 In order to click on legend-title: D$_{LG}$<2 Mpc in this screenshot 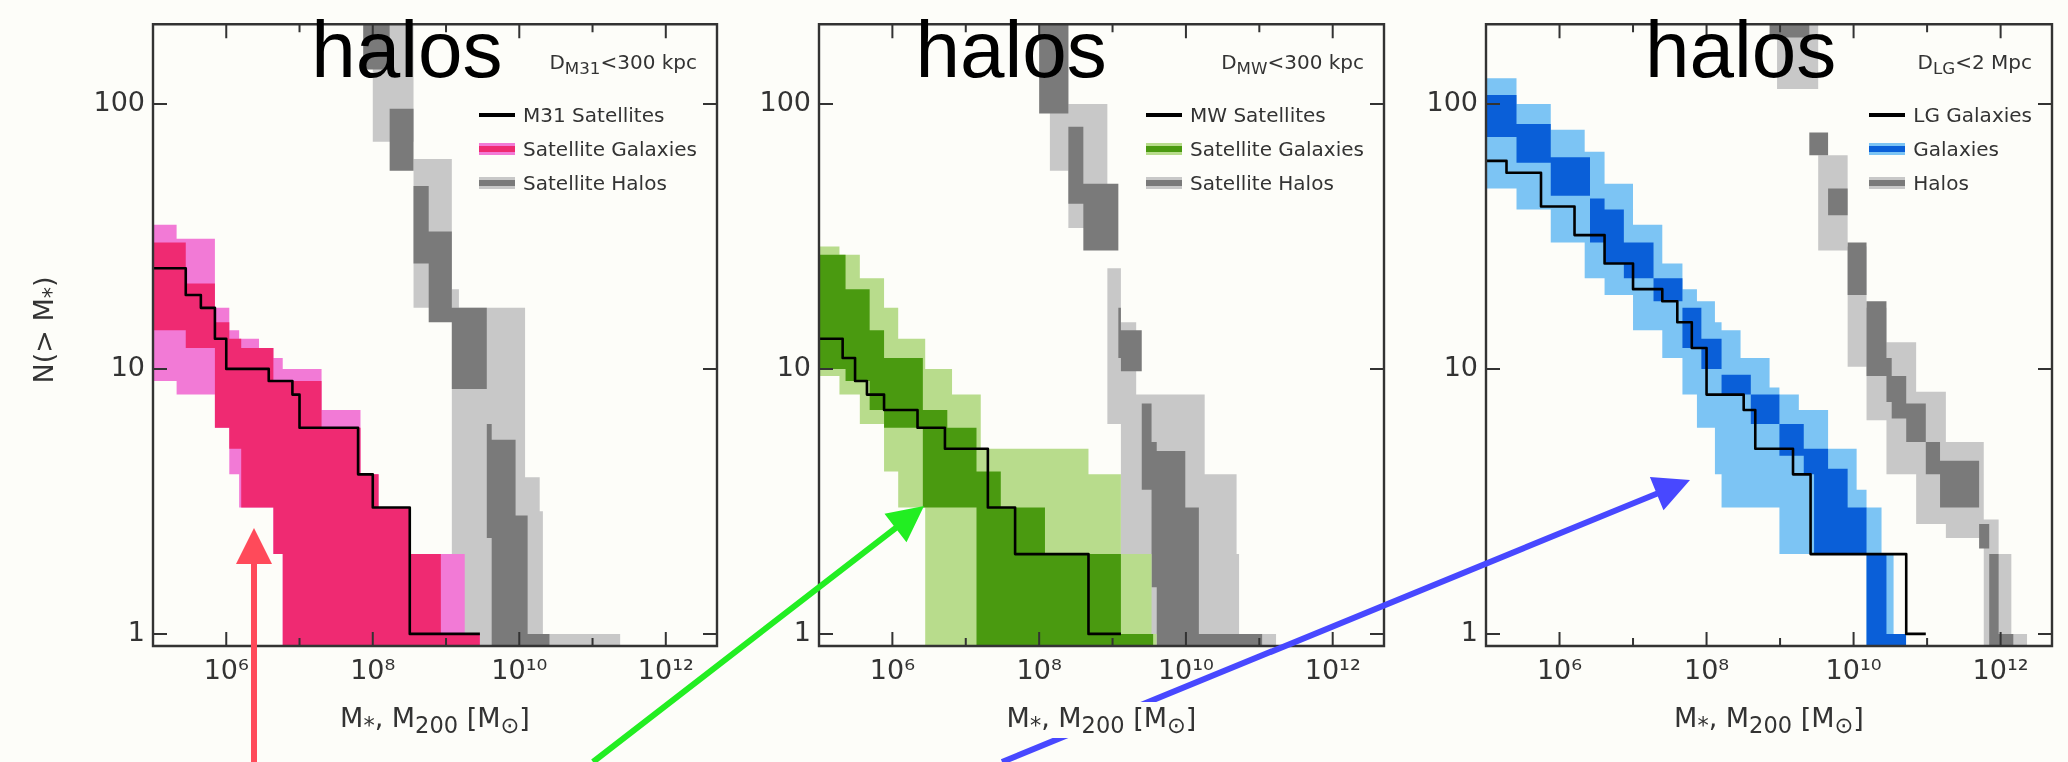, I will do `click(1974, 64)`.